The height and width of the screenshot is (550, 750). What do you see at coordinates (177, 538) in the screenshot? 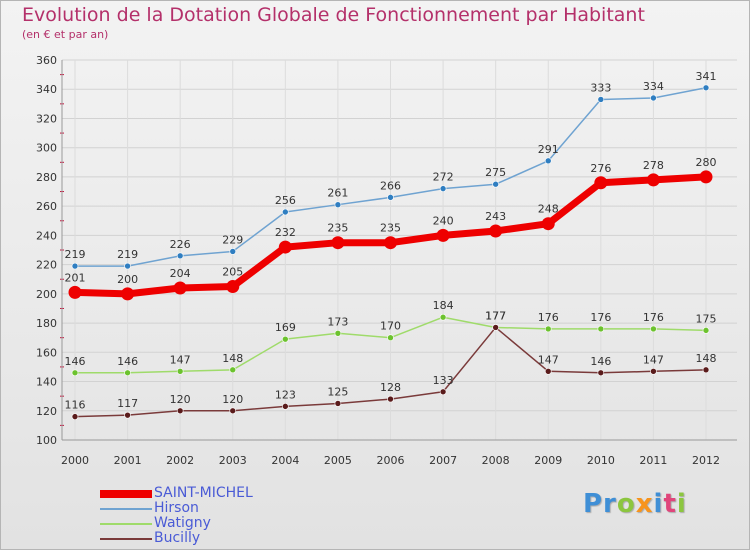
I see `legend-label-bucilly: Bucilly` at bounding box center [177, 538].